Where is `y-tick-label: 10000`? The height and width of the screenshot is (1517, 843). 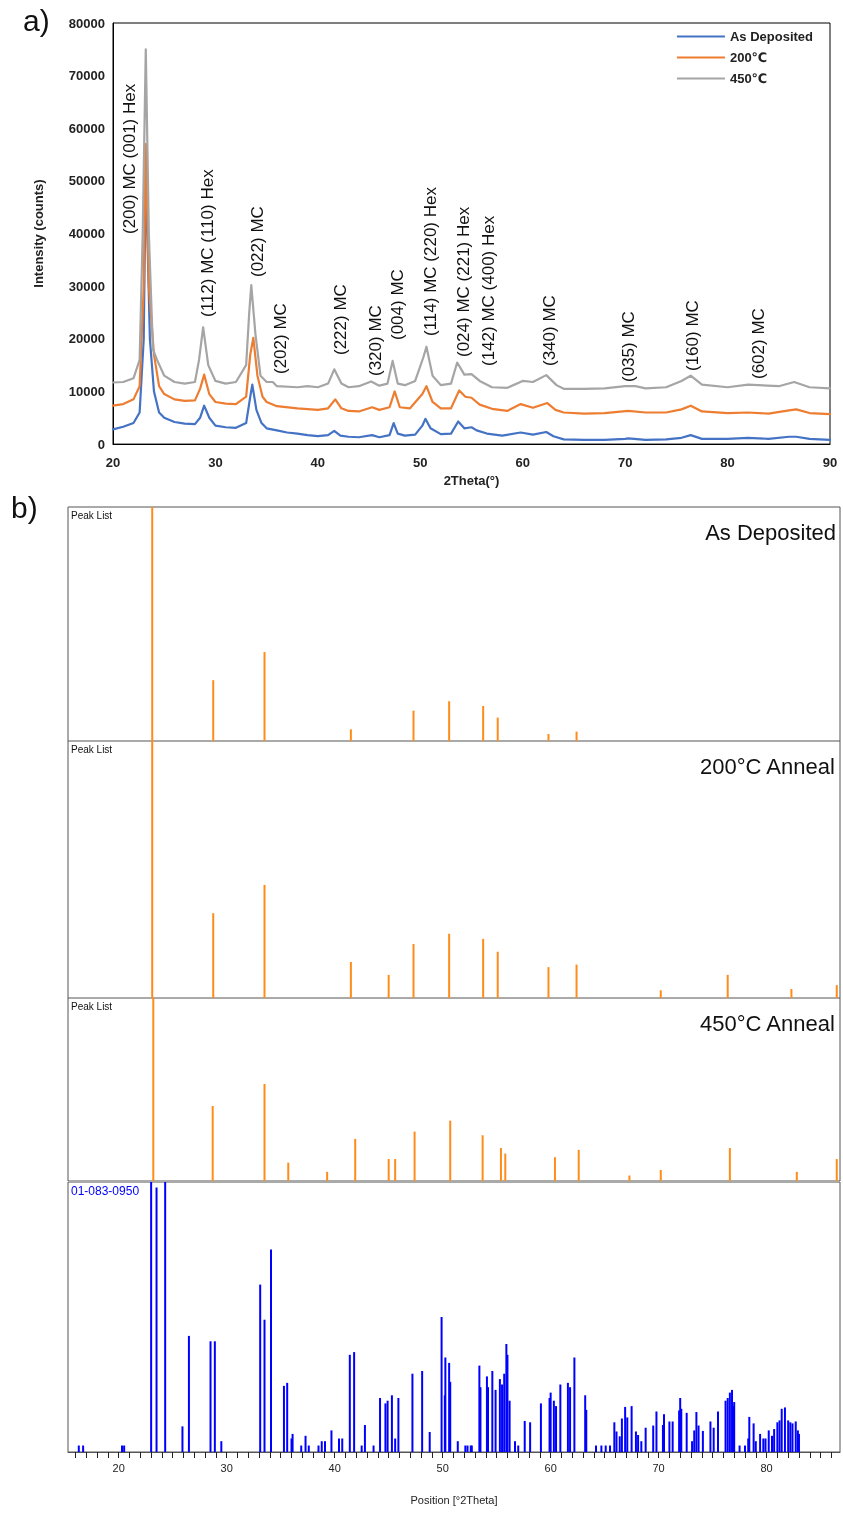
y-tick-label: 10000 is located at coordinates (86, 391).